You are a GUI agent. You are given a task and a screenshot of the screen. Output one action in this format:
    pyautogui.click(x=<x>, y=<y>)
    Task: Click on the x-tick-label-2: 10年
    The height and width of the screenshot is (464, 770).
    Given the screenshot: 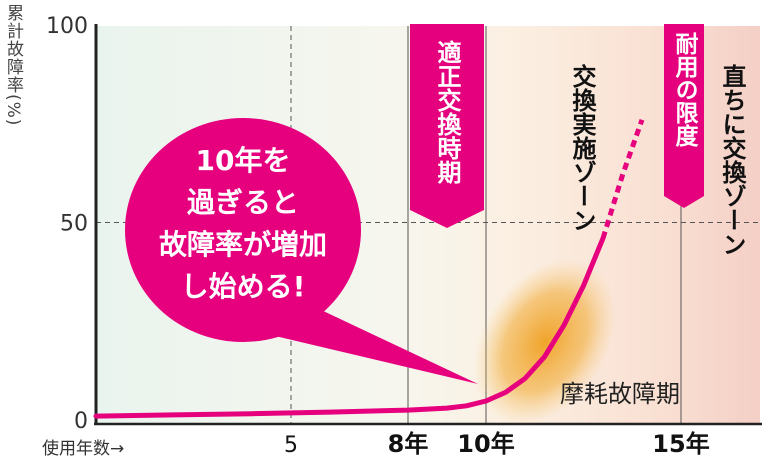 What is the action you would take?
    pyautogui.click(x=485, y=444)
    